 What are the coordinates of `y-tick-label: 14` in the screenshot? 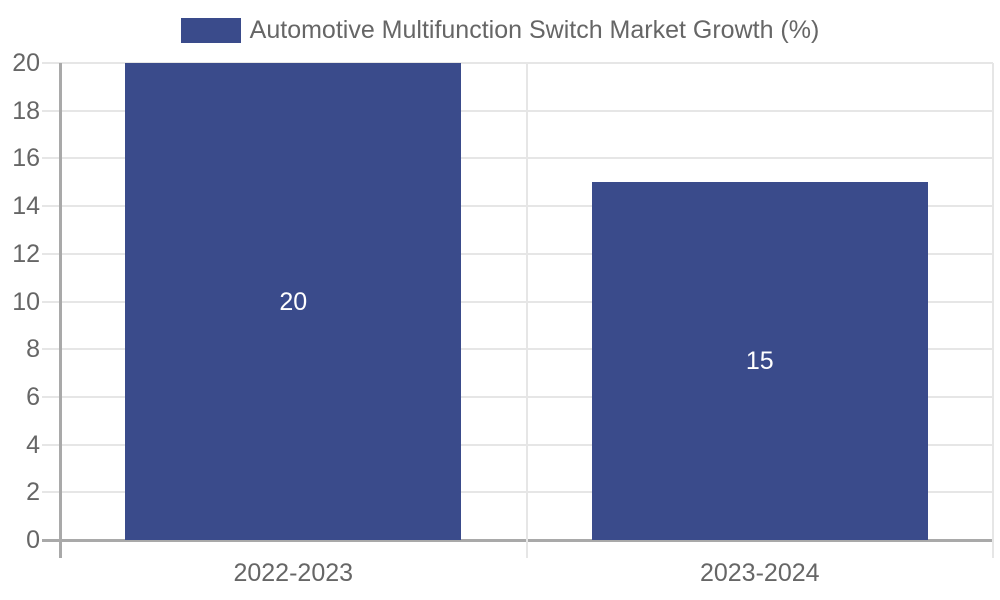 It's located at (26, 206).